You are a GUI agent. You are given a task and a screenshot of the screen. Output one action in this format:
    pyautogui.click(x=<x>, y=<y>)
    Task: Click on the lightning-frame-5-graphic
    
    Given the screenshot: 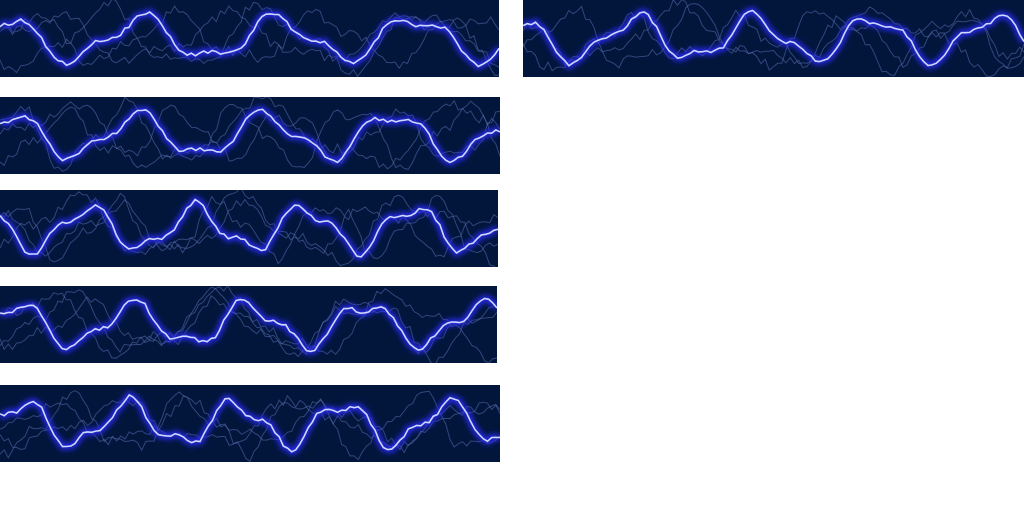 What is the action you would take?
    pyautogui.click(x=250, y=423)
    